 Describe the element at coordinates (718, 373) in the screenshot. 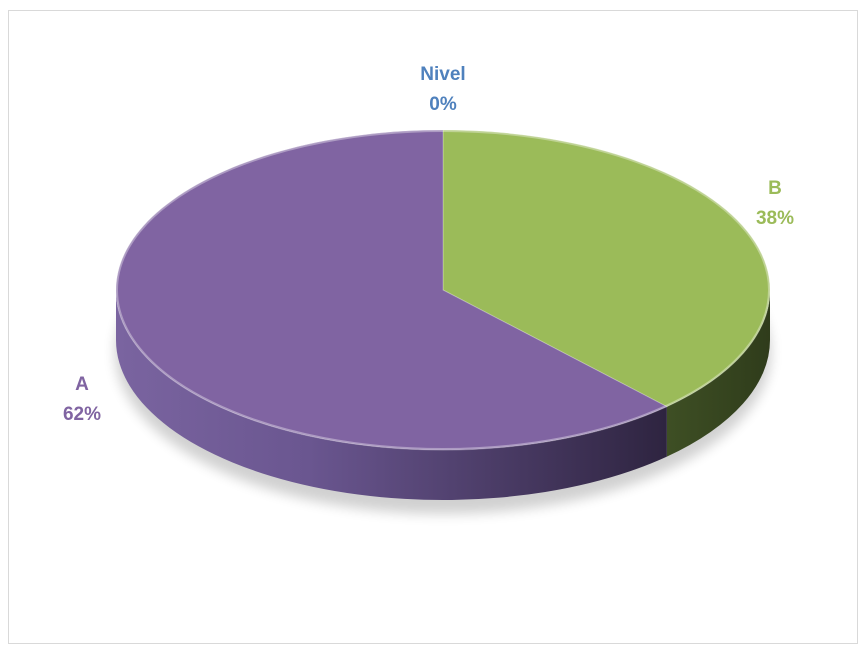

I see `pie-side-b` at that location.